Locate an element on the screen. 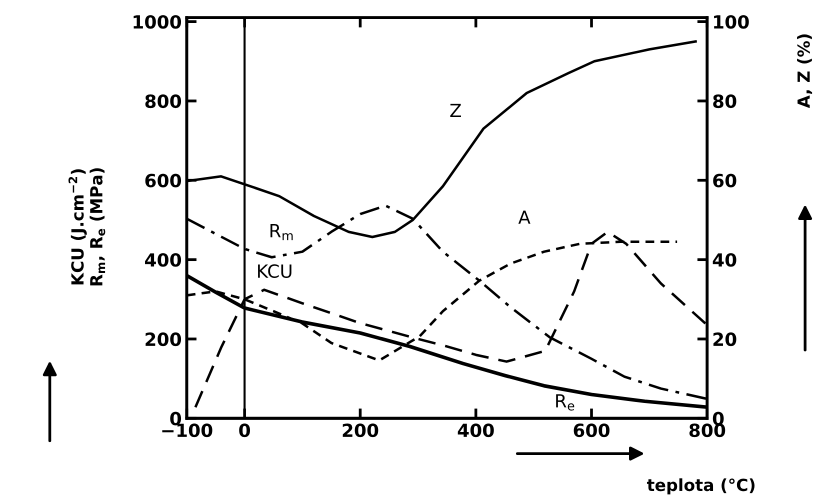 Image resolution: width=830 pixels, height=504 pixels. y2-tick-label: 20 is located at coordinates (724, 339).